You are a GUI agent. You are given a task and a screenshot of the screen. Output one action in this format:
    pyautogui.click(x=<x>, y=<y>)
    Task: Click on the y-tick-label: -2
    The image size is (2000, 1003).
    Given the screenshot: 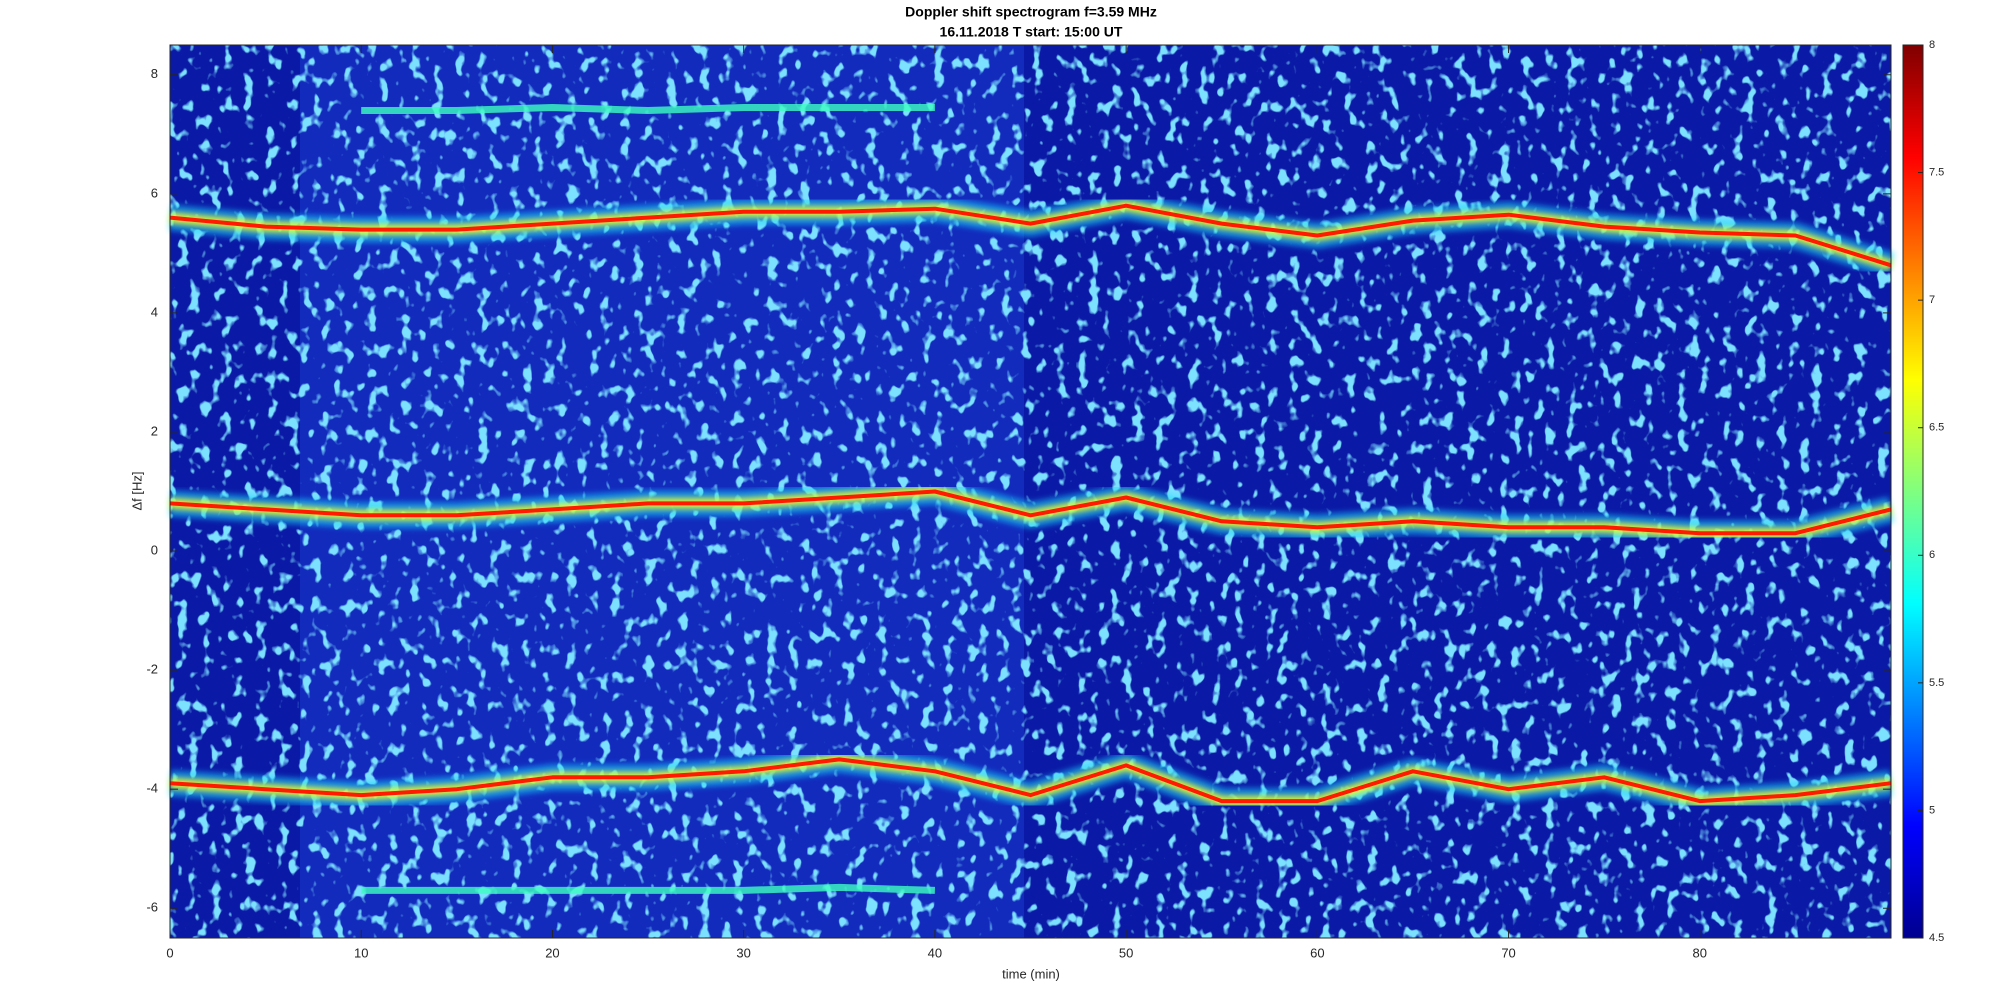 What is the action you would take?
    pyautogui.click(x=152, y=669)
    